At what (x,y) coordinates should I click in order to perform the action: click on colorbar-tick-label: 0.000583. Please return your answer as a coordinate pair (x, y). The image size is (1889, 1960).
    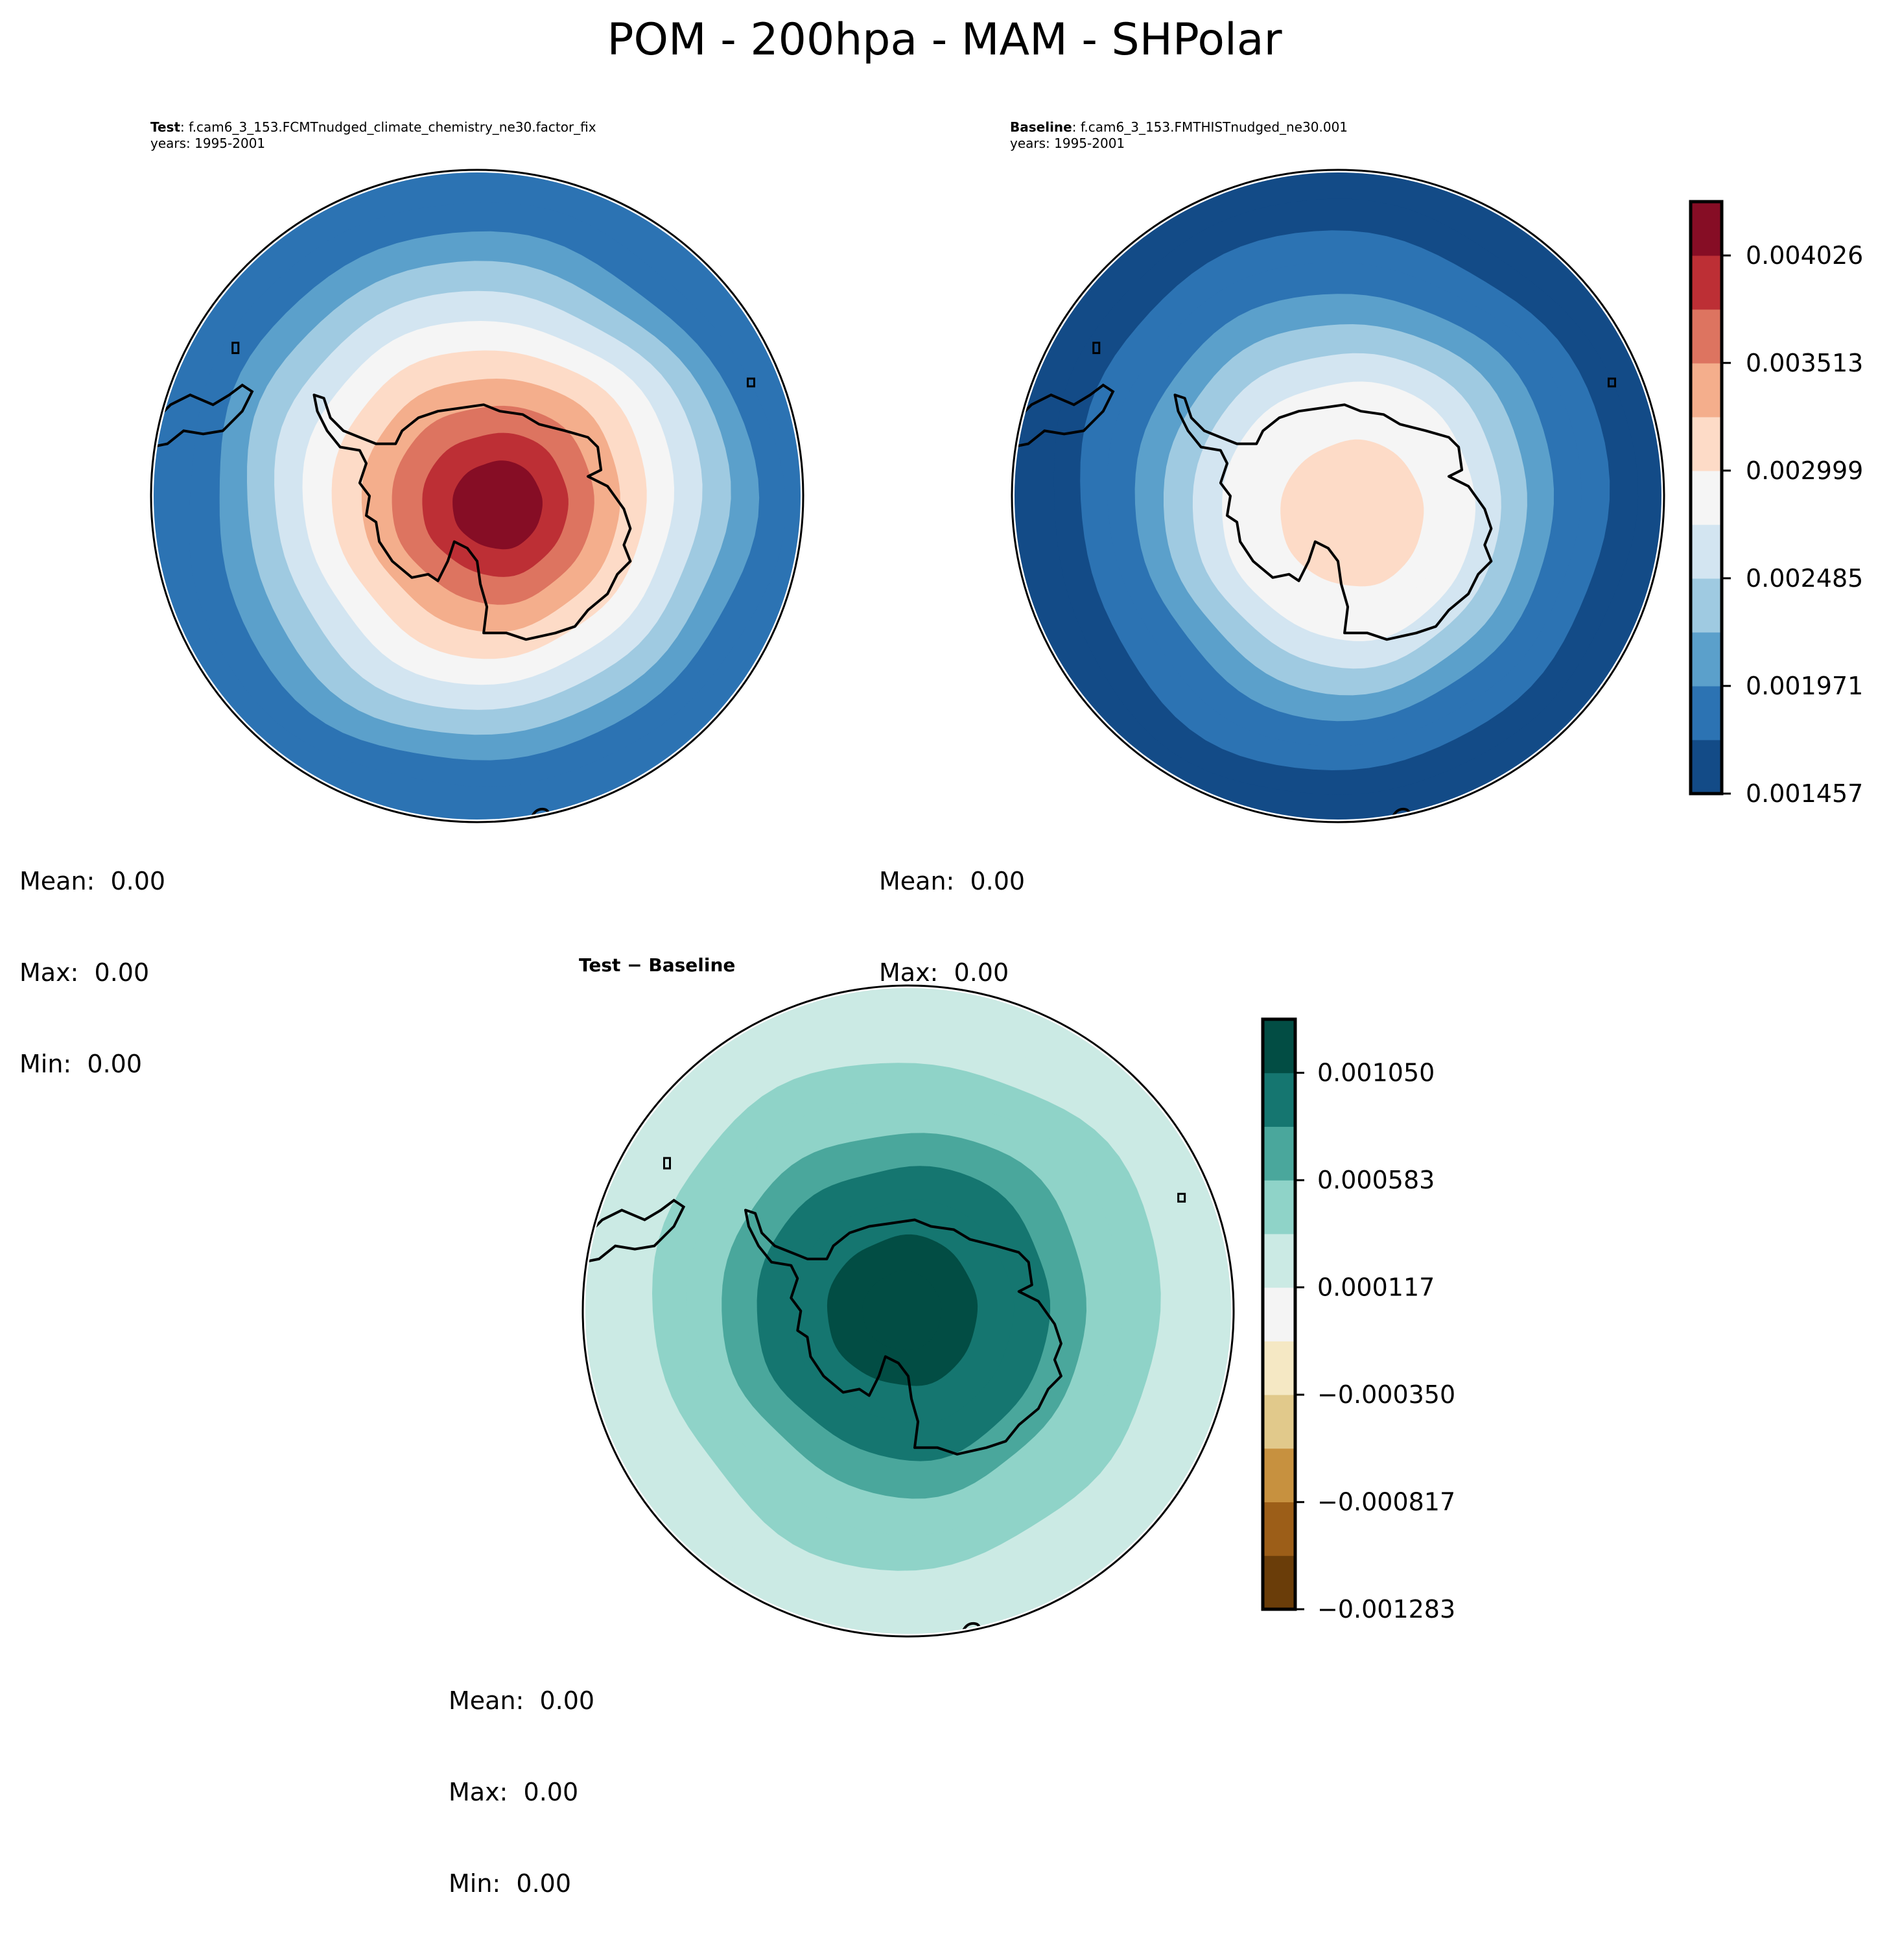
    Looking at the image, I should click on (1376, 1180).